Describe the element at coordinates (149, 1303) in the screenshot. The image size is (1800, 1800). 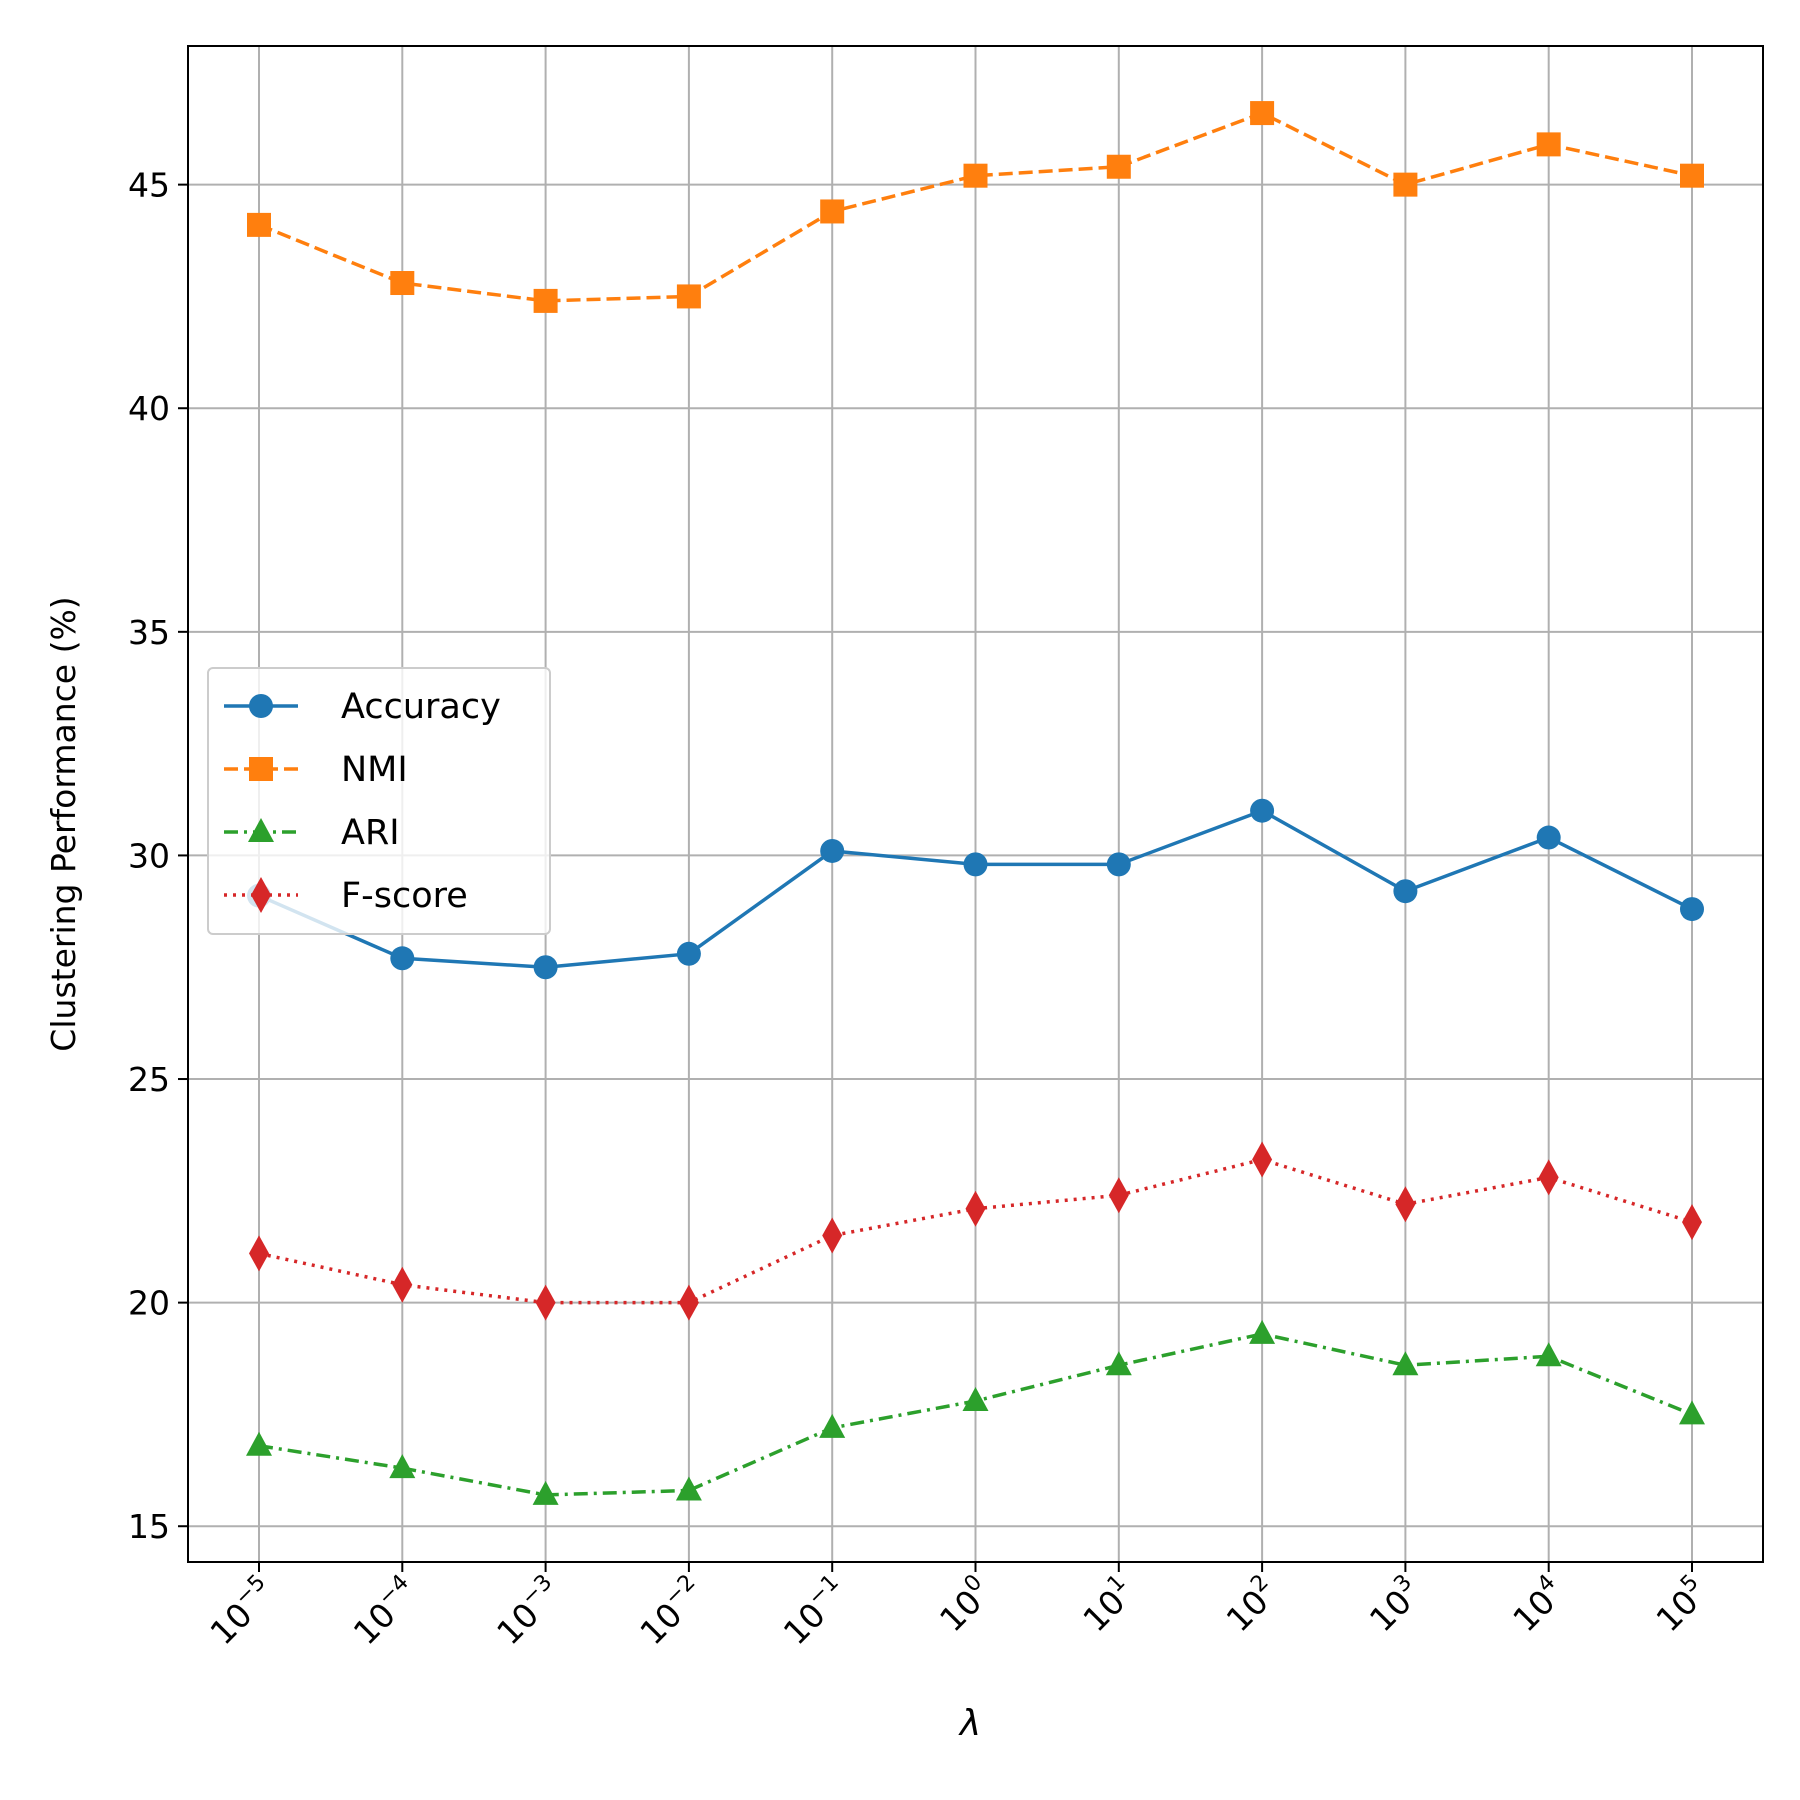
I see `y-tick-label: 20` at that location.